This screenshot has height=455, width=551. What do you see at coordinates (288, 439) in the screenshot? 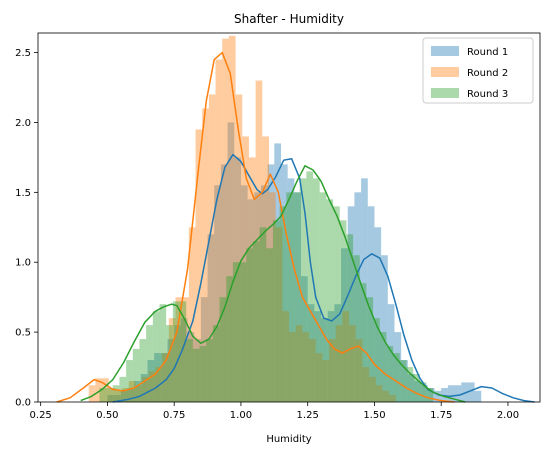
I see `x-axis-title: Humidity` at bounding box center [288, 439].